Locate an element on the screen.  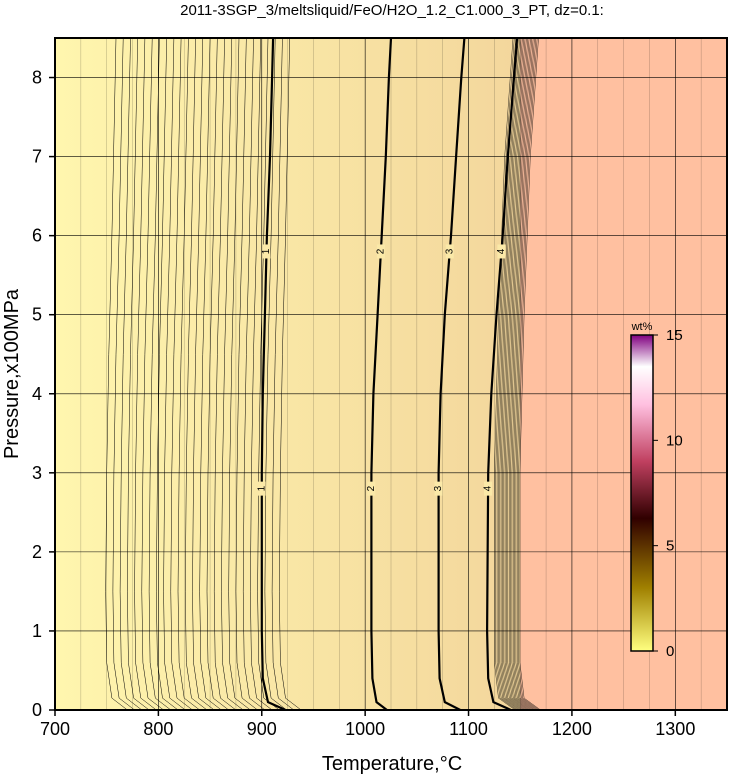
y-tick-label: 1 is located at coordinates (37, 631).